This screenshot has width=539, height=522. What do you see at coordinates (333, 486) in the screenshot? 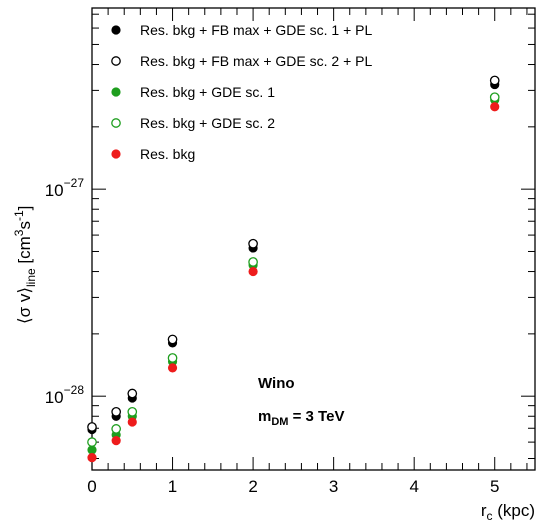
I see `x-tick-label: 3` at bounding box center [333, 486].